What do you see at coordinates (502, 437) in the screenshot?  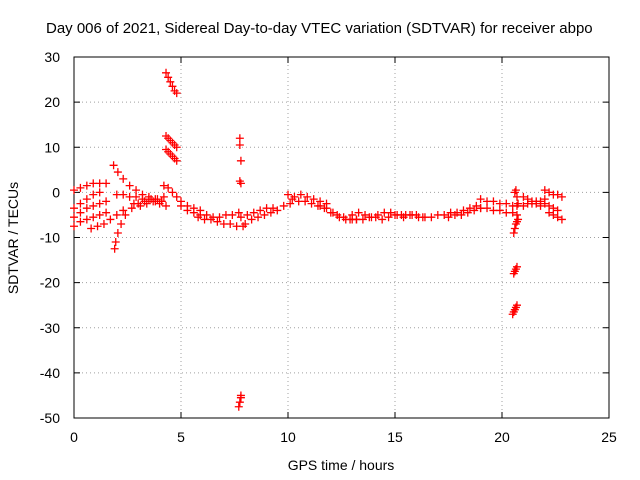 I see `x-tick-label: 20` at bounding box center [502, 437].